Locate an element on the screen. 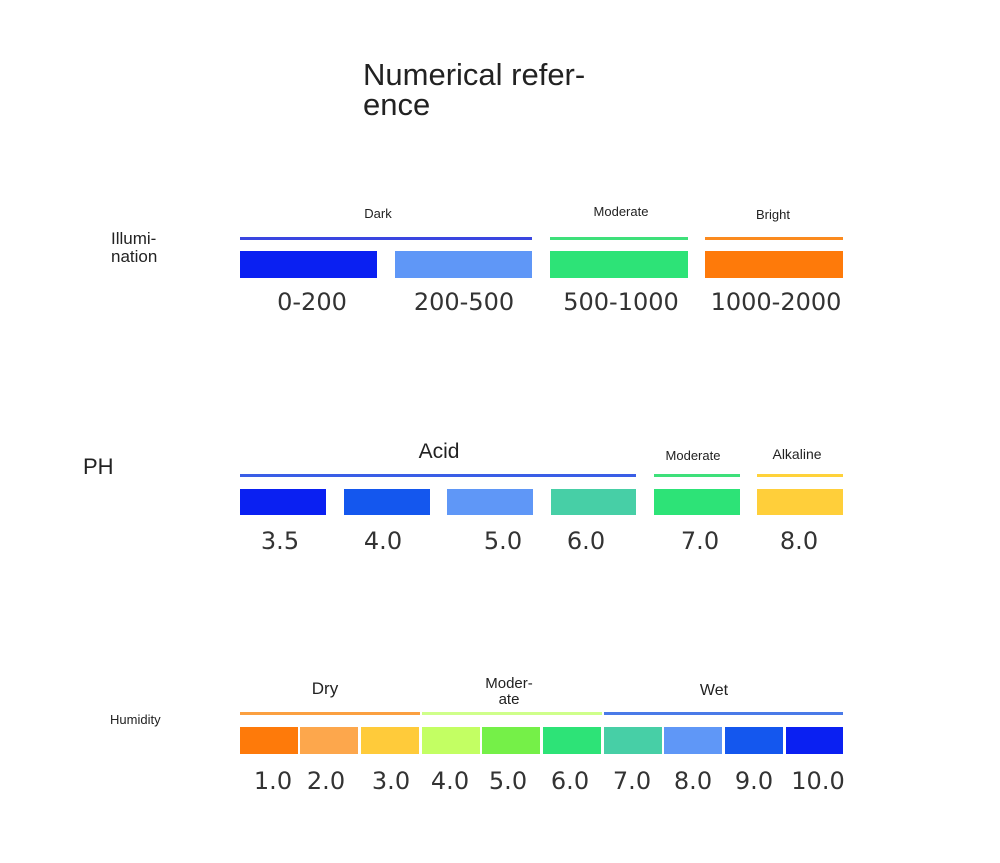 Image resolution: width=1000 pixels, height=863 pixels. ph-label: PH is located at coordinates (98, 466).